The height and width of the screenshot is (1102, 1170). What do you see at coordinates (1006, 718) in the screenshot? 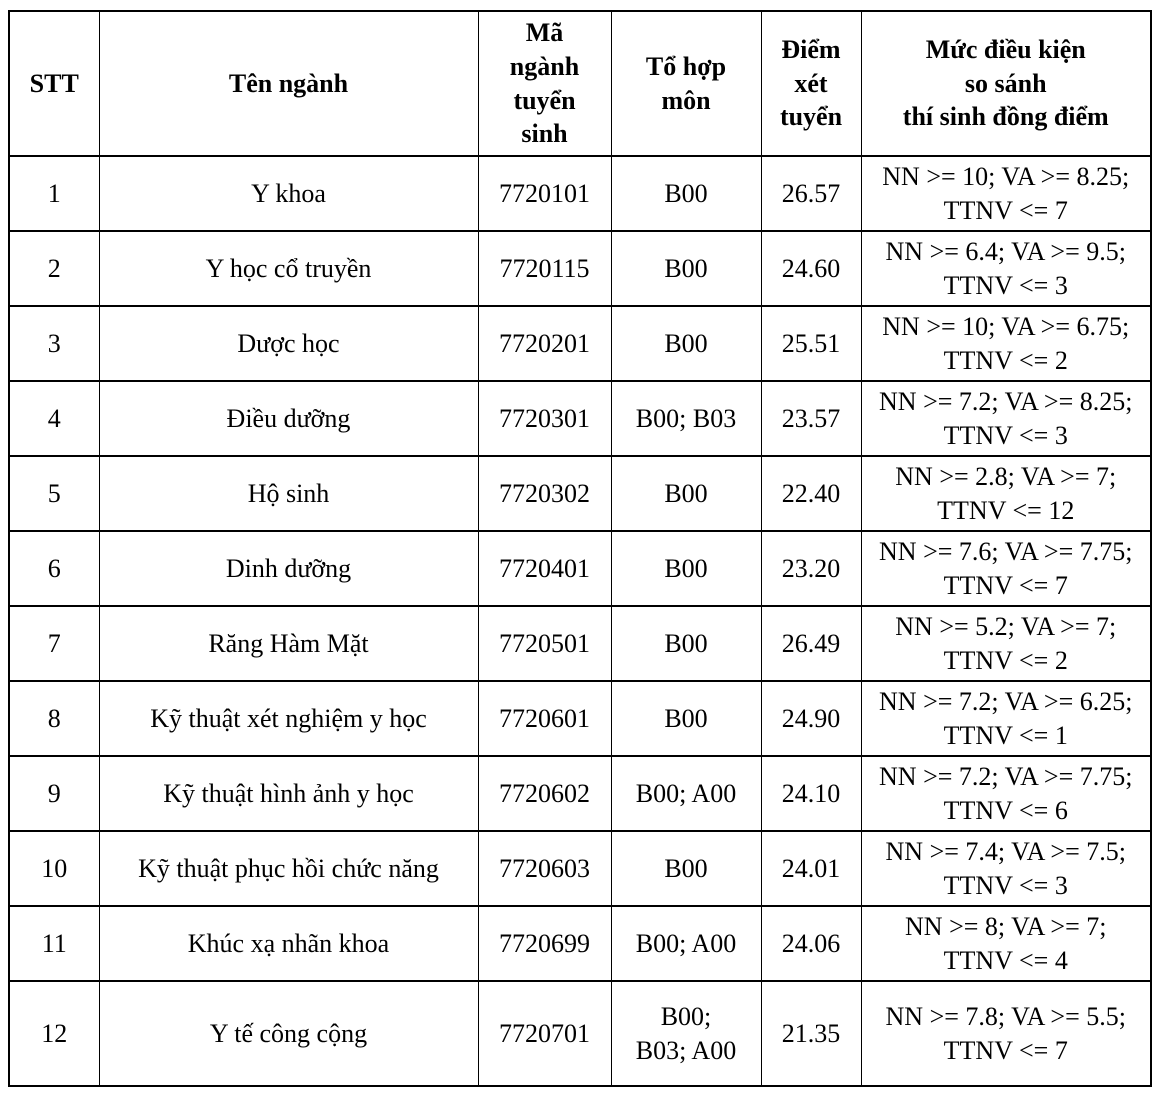
I see `cell-dieu-kien: NN >= 7.2; VA >= 6.25; TTNV <= 1` at bounding box center [1006, 718].